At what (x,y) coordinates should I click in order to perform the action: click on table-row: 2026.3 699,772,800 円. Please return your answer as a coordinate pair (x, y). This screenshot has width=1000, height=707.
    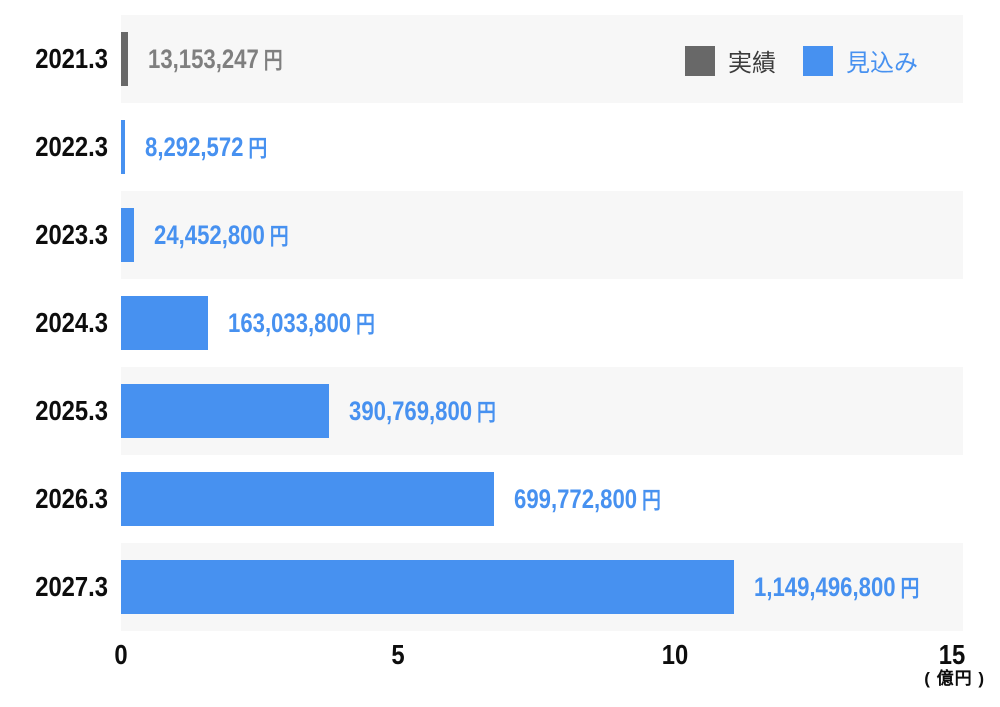
    Looking at the image, I should click on (500, 499).